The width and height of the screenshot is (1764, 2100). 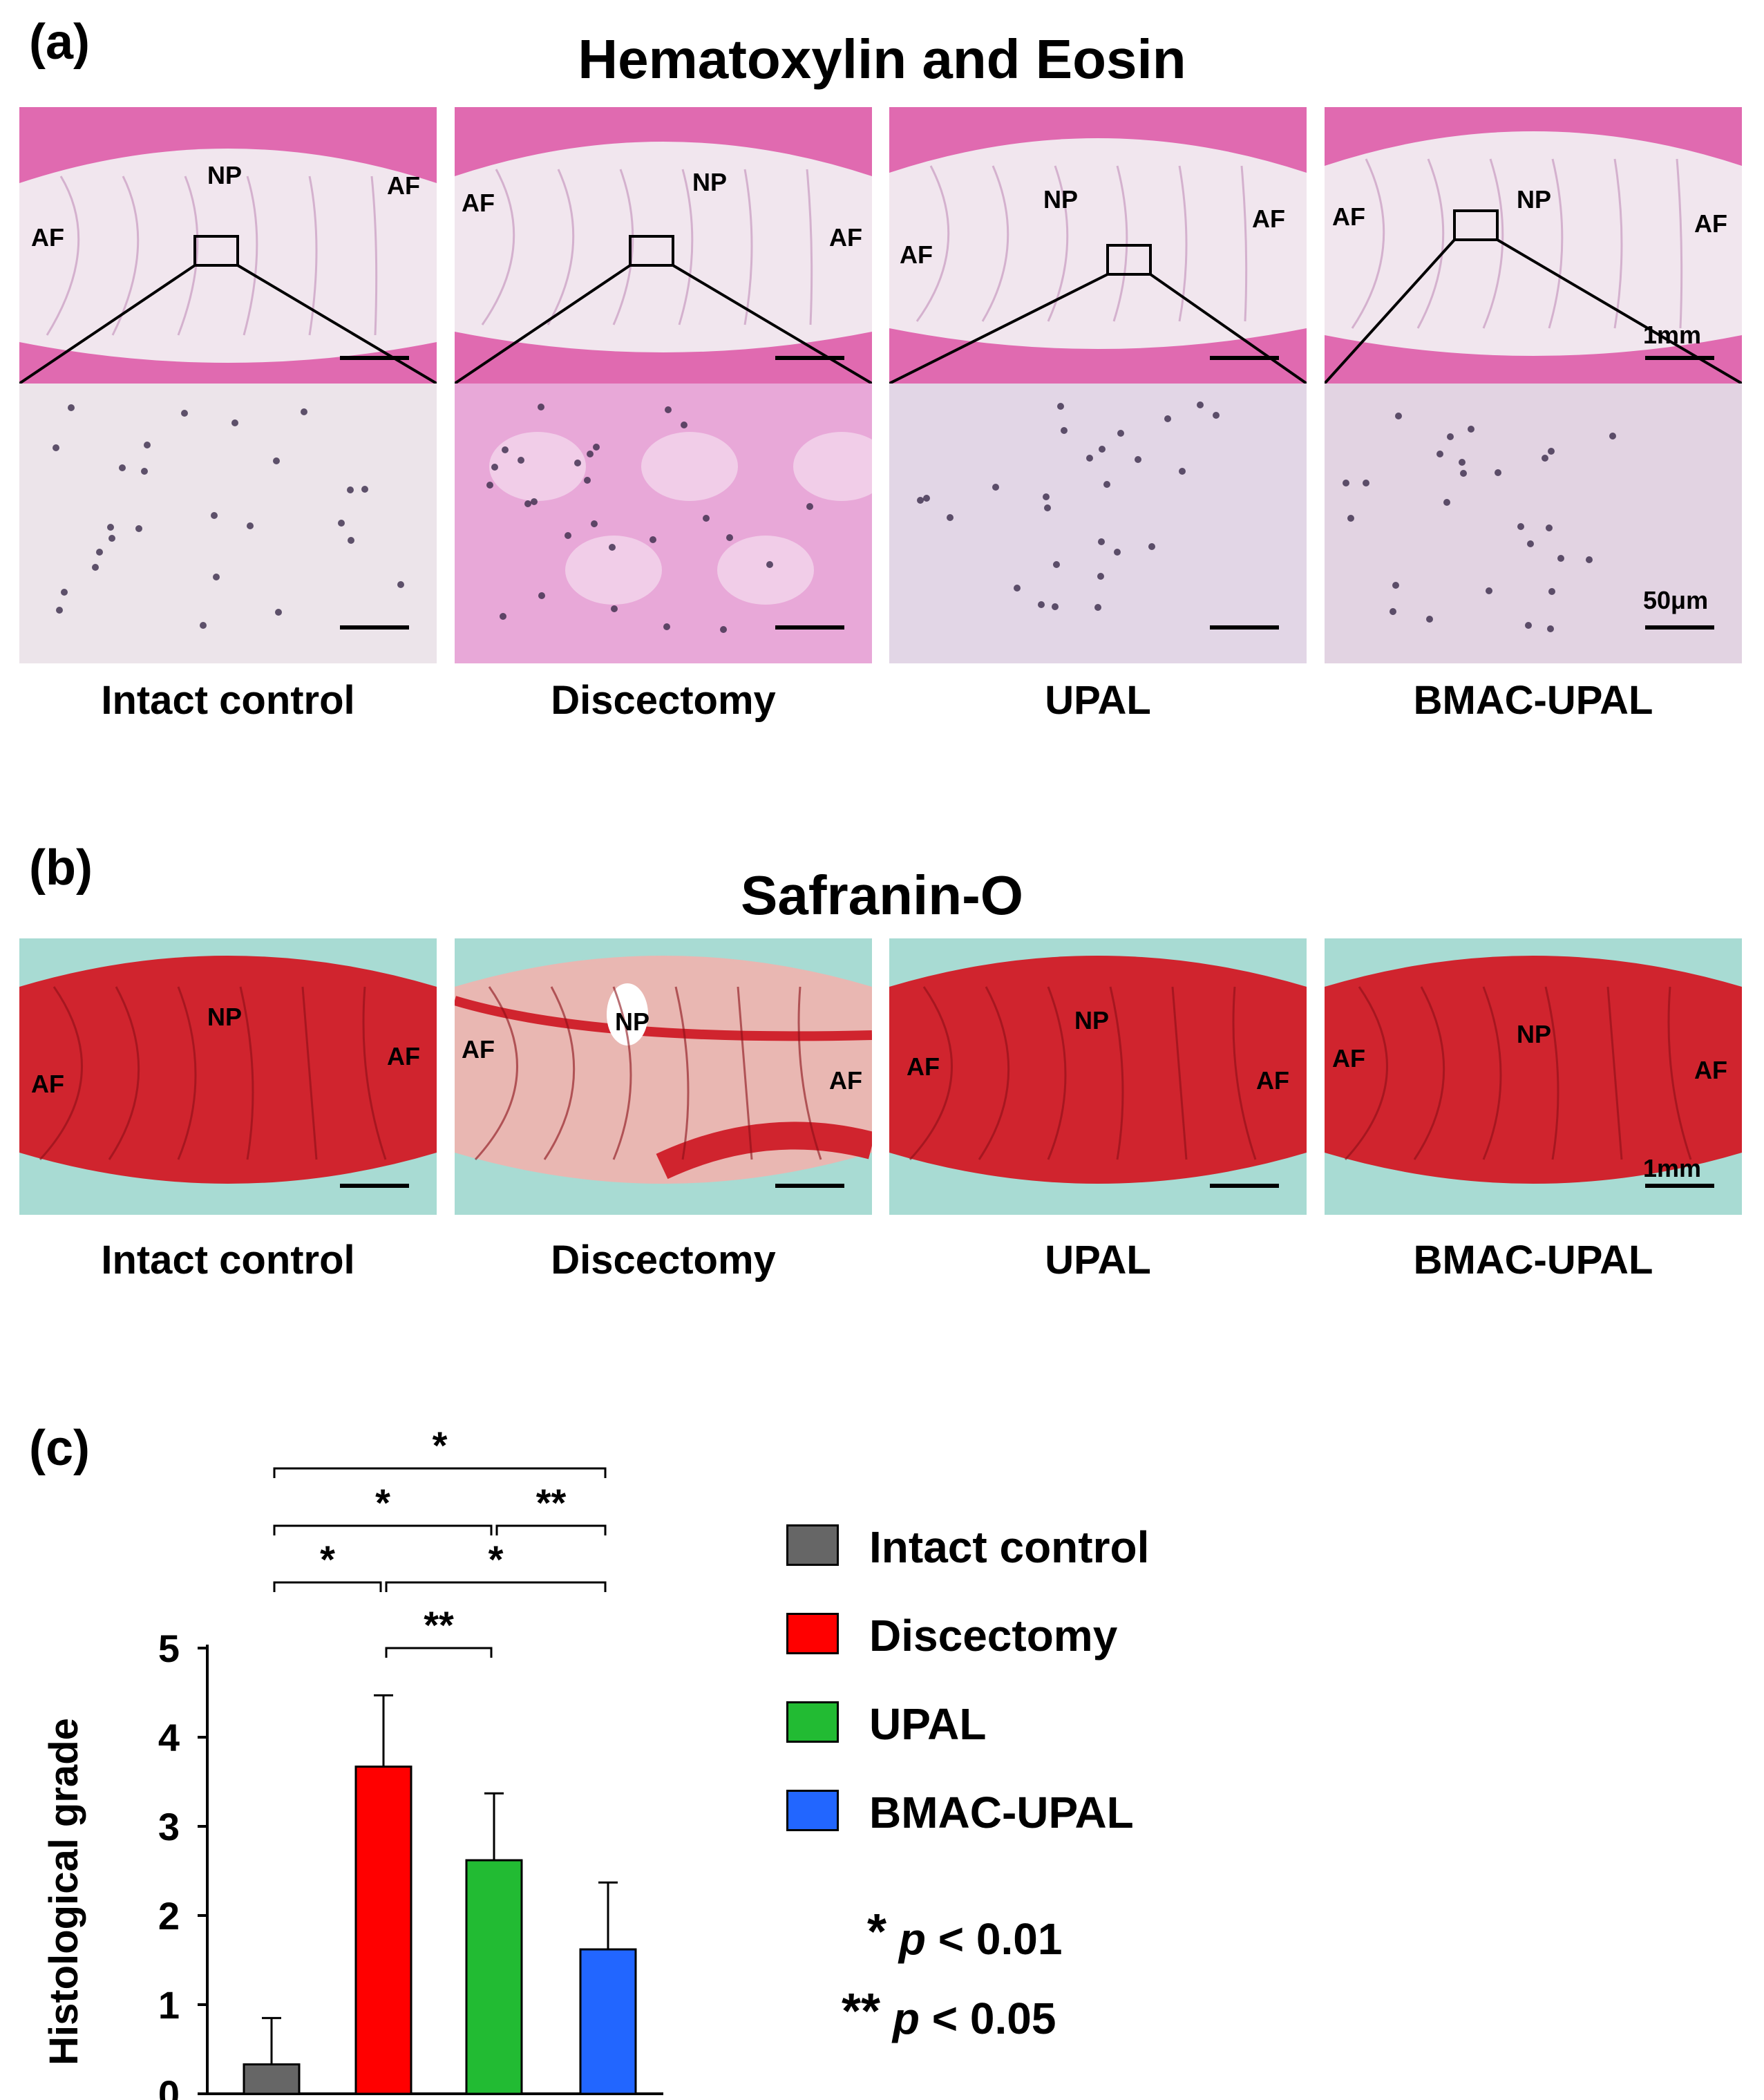 I want to click on legend-swatch-discectomy, so click(x=813, y=1634).